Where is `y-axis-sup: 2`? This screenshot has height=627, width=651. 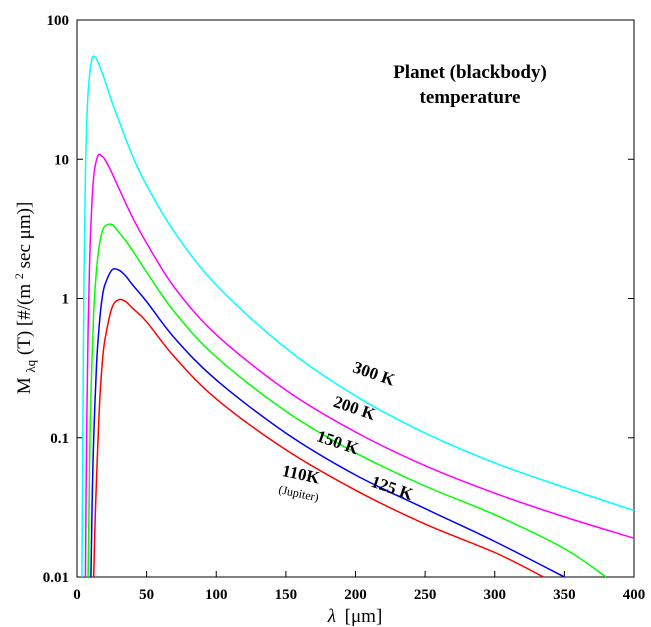 y-axis-sup: 2 is located at coordinates (19, 276).